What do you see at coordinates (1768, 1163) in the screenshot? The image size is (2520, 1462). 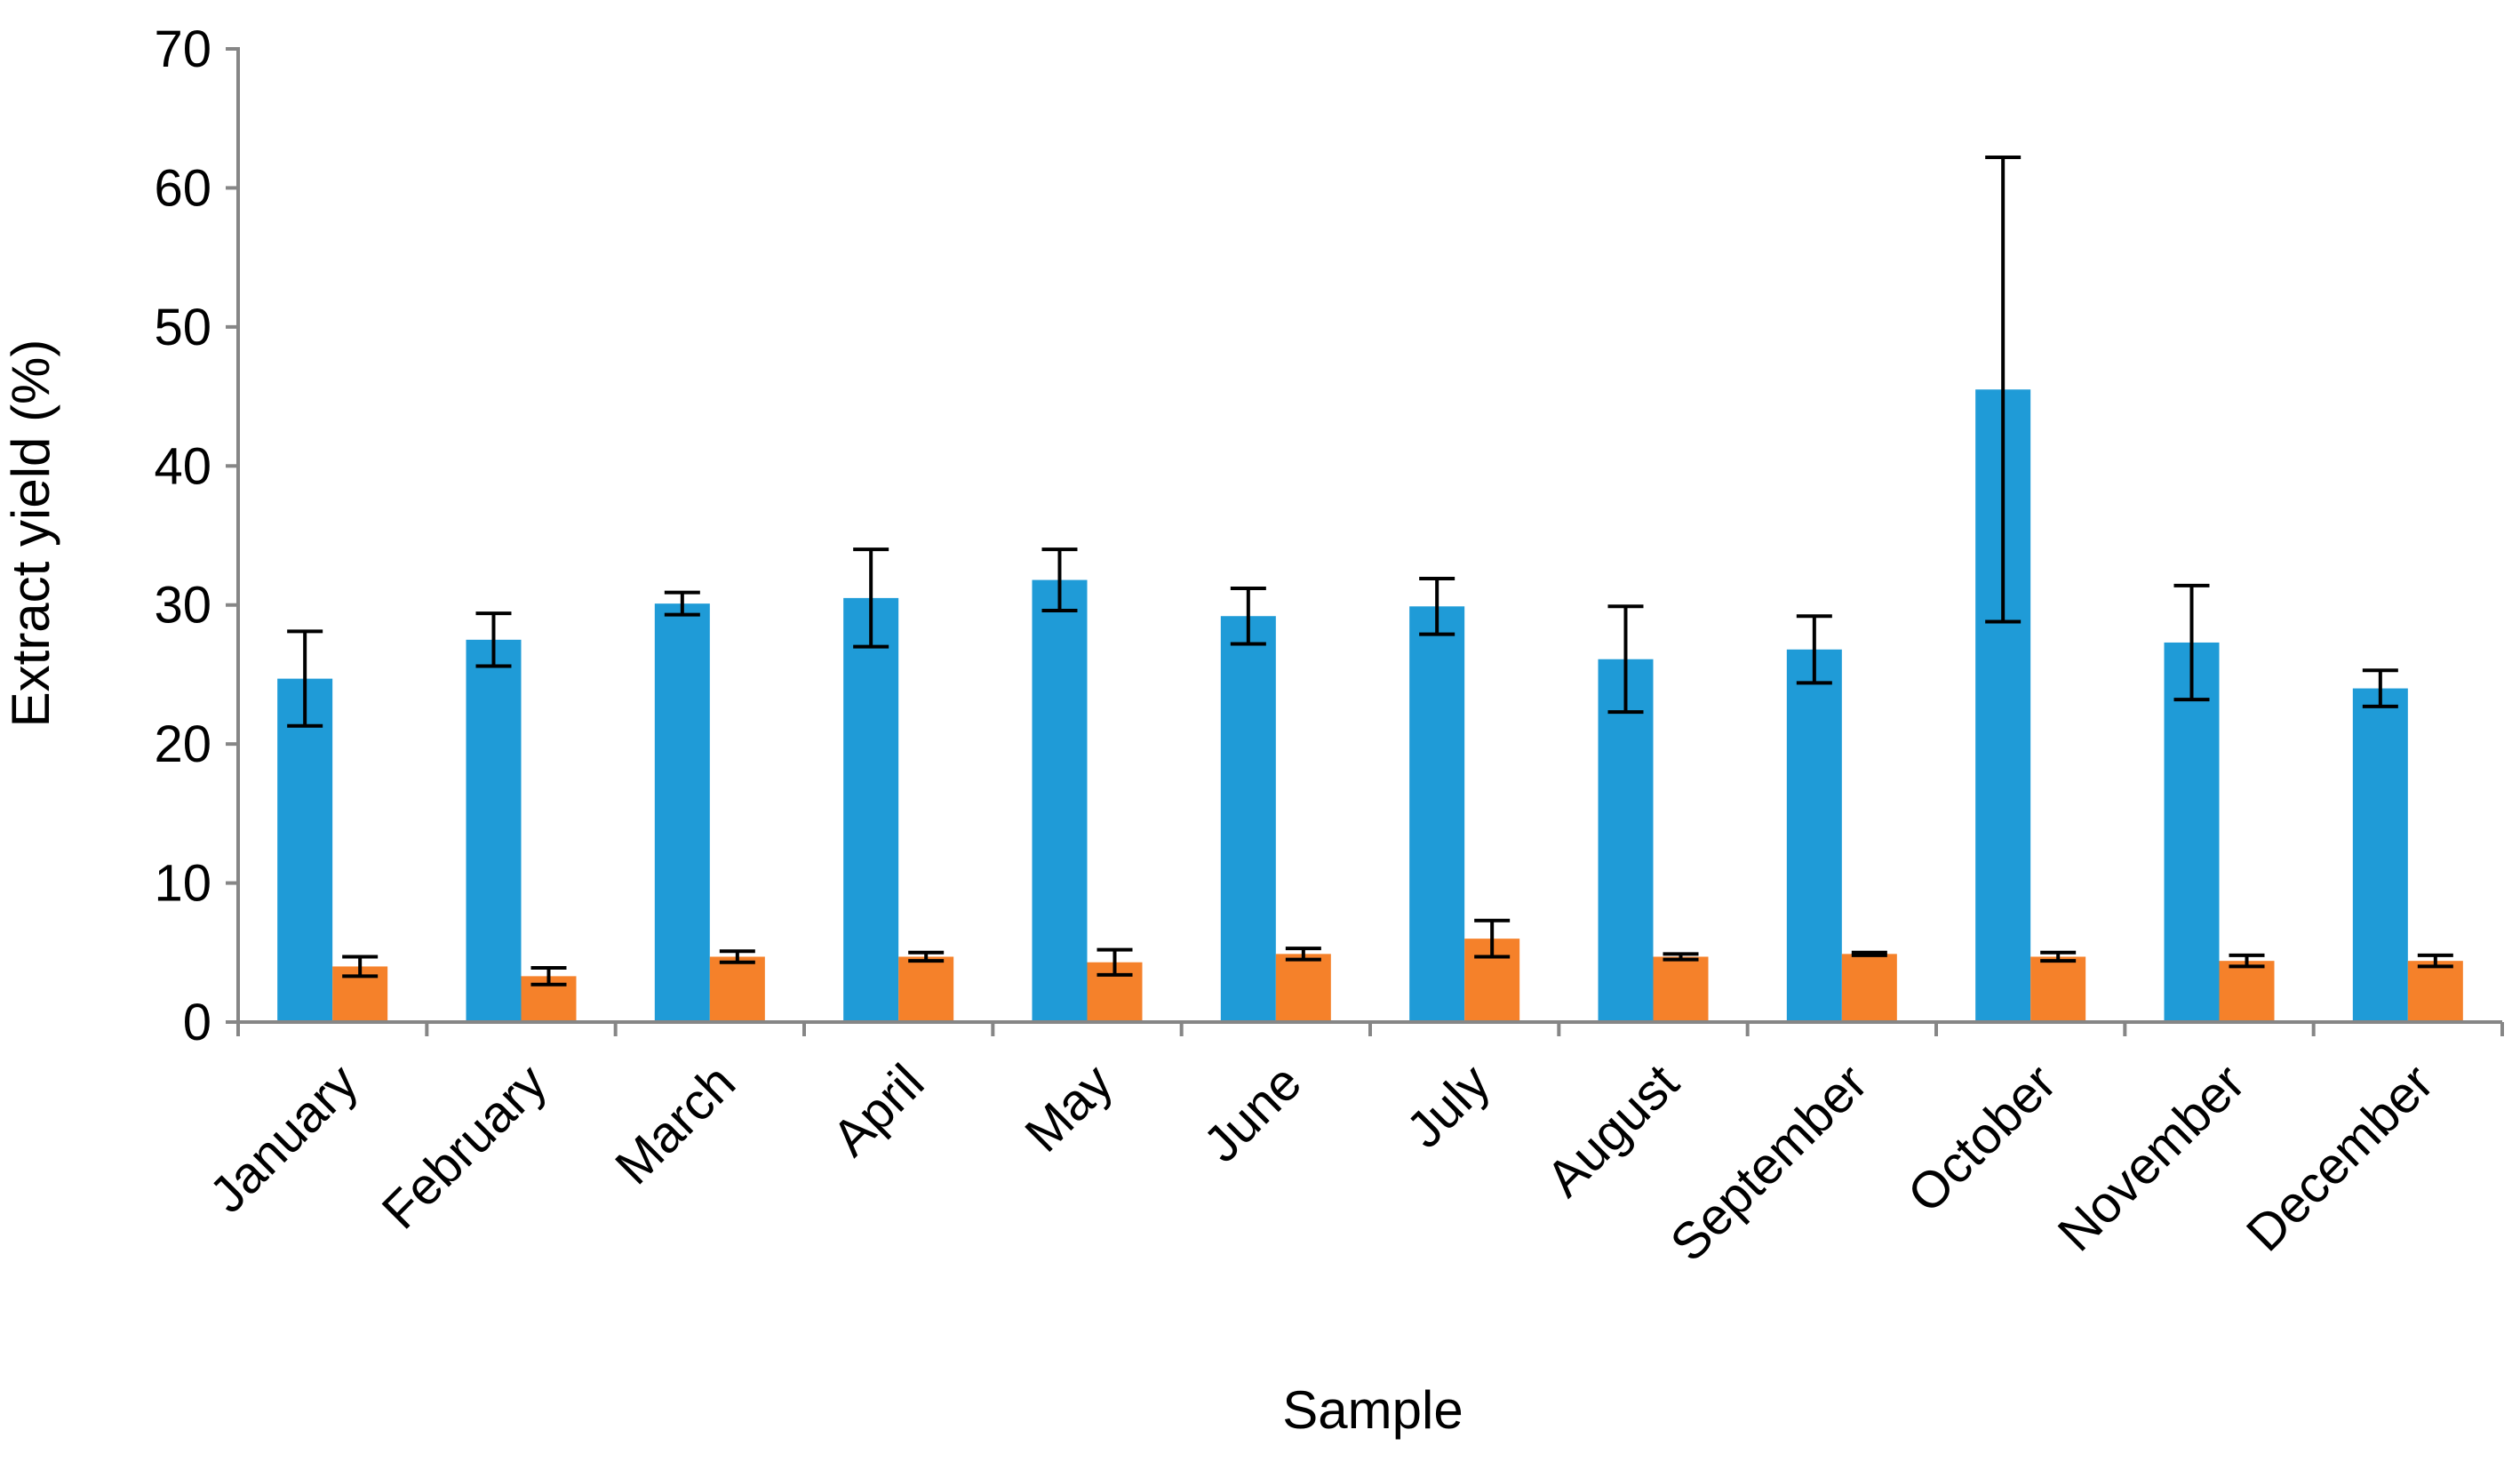 I see `x-tick-label-september: September` at bounding box center [1768, 1163].